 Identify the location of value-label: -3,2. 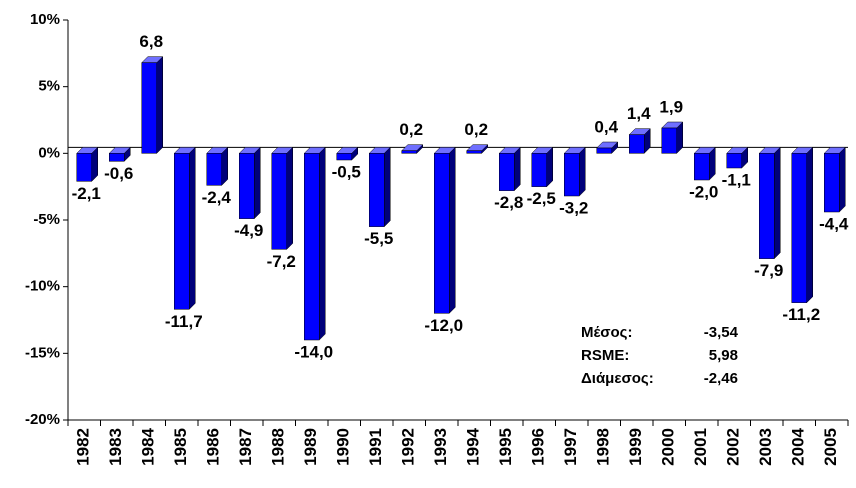
(573, 207).